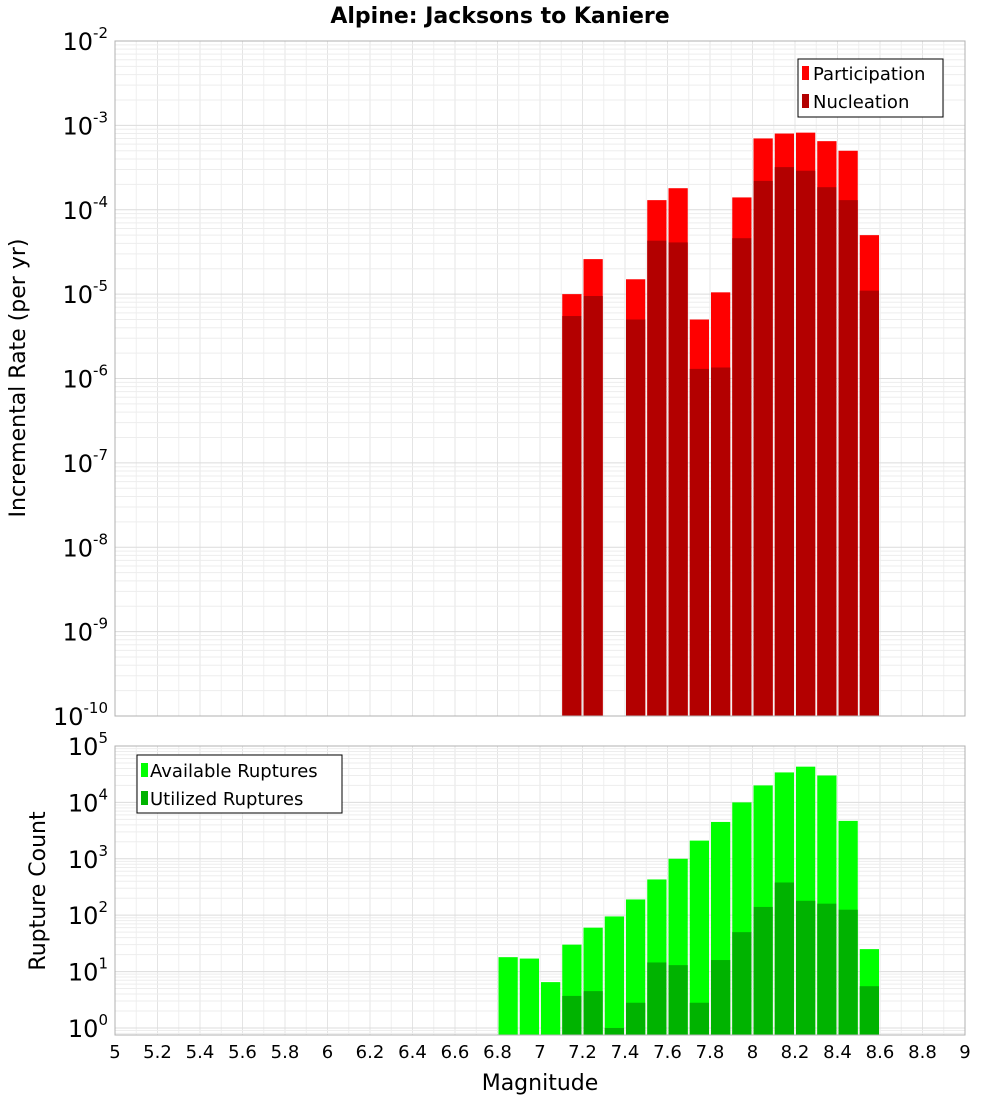  Describe the element at coordinates (88, 971) in the screenshot. I see `count-y-tick-label: 10¹` at that location.